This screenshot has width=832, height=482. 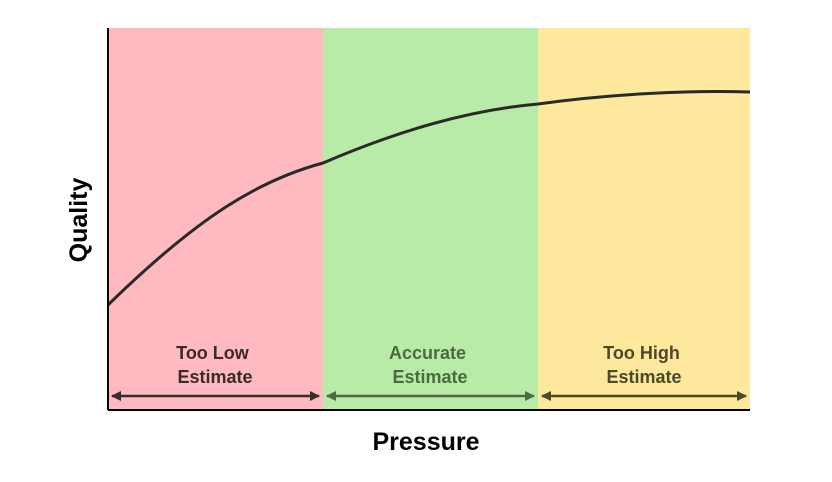 I want to click on zone-accurate-label: Accurate Estimate, so click(x=430, y=365).